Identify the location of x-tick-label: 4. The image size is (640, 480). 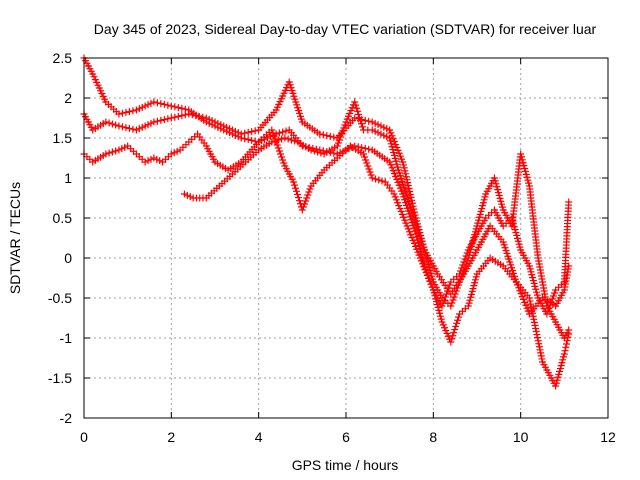
(259, 437).